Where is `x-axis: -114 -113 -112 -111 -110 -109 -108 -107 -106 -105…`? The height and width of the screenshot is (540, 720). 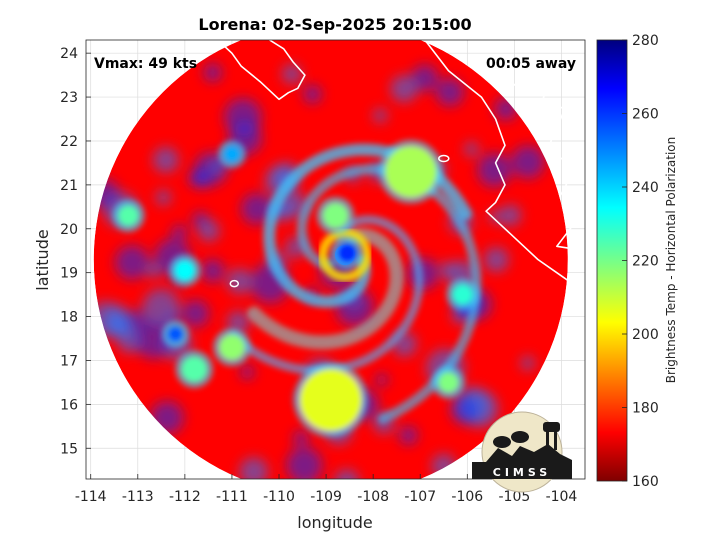 x-axis: -114 -113 -112 -111 -110 -109 -108 -107 -106 -105… is located at coordinates (326, 489).